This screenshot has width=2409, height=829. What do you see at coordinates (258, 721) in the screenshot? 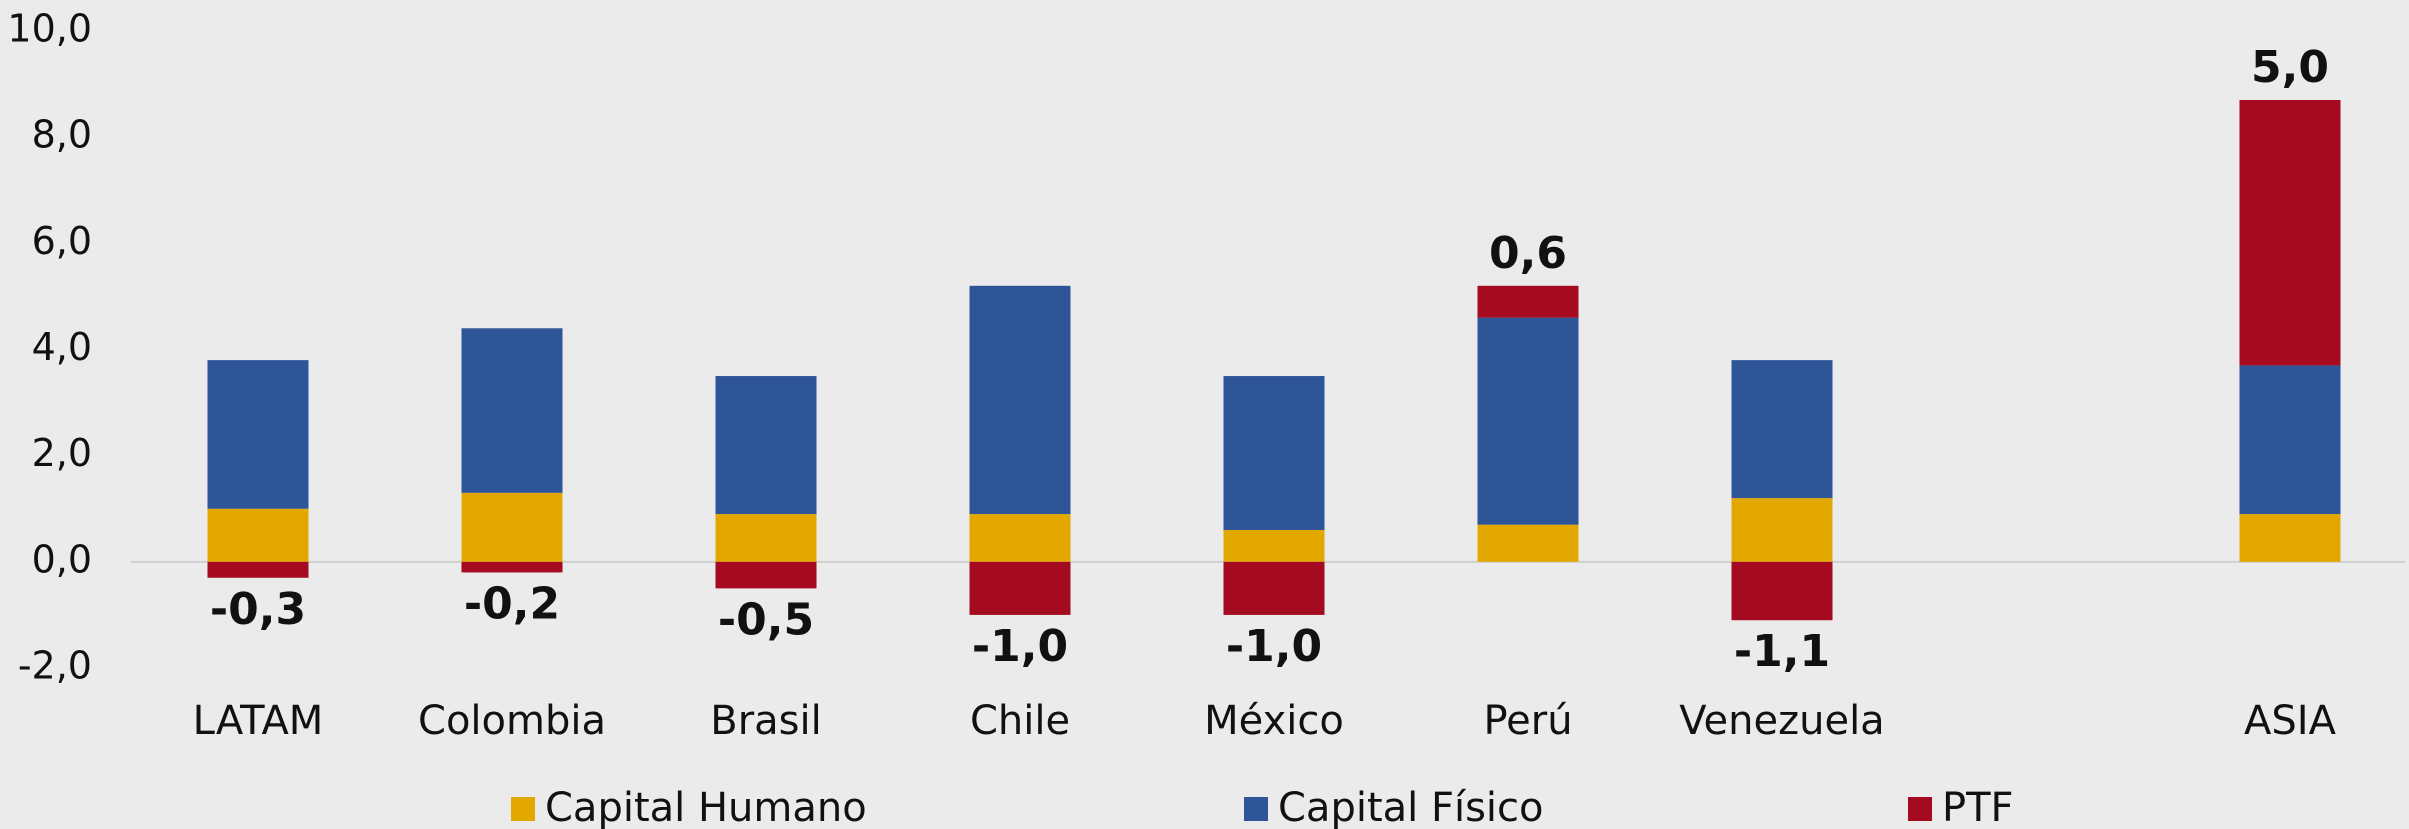
I see `x-tick-label: LATAM` at bounding box center [258, 721].